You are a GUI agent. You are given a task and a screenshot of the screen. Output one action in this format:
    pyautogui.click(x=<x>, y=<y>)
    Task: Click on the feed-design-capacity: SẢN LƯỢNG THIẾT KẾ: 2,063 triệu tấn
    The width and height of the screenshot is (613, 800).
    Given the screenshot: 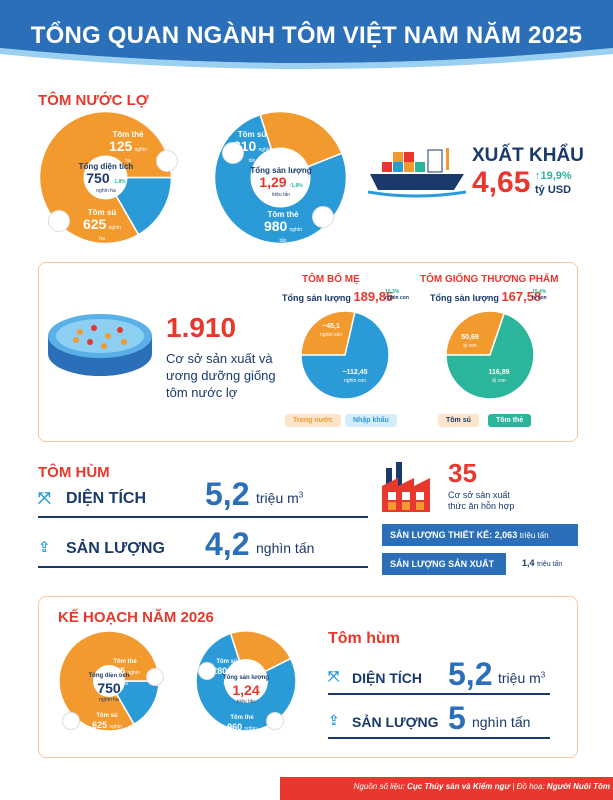 What is the action you would take?
    pyautogui.click(x=480, y=535)
    